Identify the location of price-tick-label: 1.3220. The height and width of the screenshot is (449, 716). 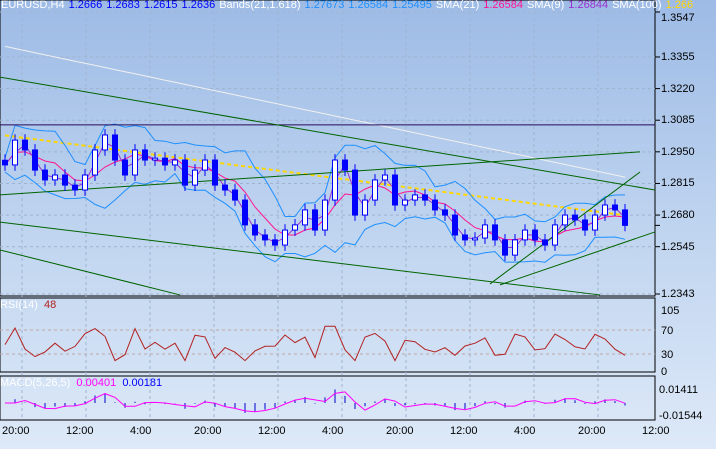
(678, 88).